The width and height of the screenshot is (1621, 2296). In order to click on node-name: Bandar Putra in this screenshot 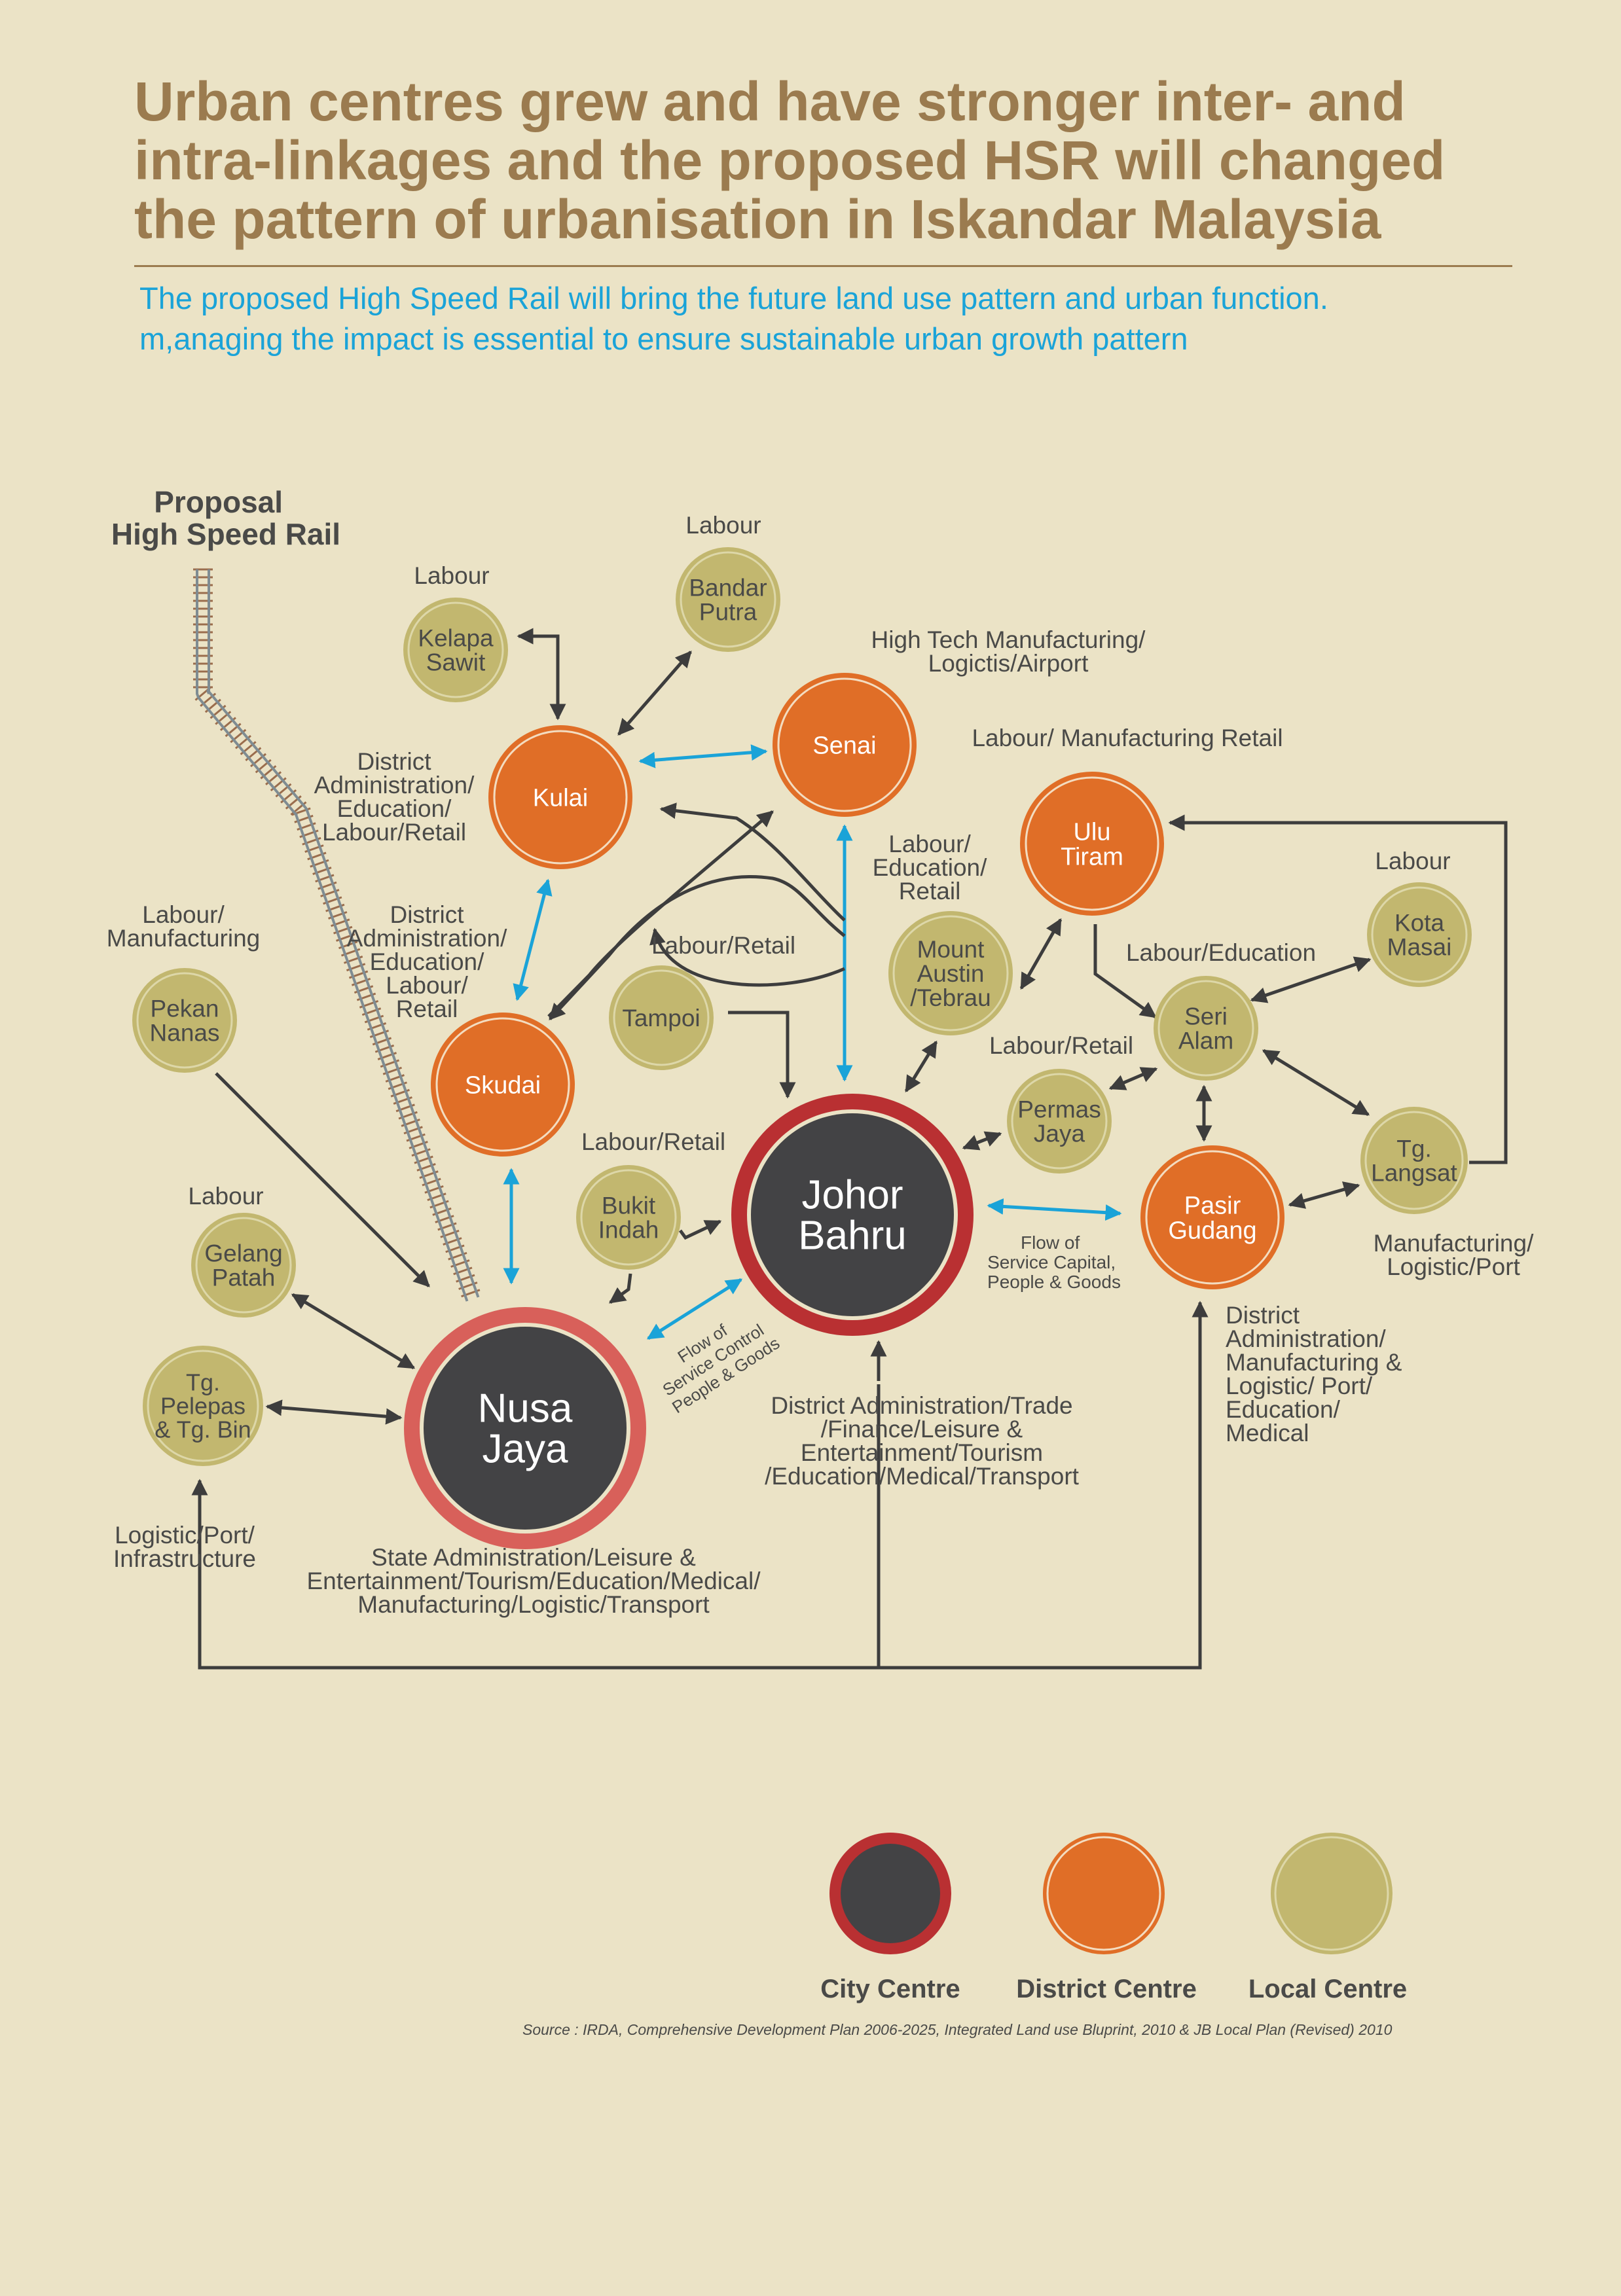, I will do `click(728, 599)`.